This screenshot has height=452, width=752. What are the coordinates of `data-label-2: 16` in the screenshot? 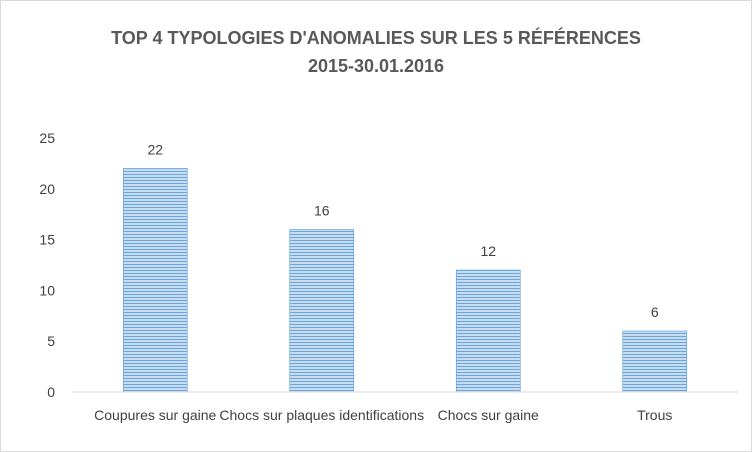 It's located at (322, 210).